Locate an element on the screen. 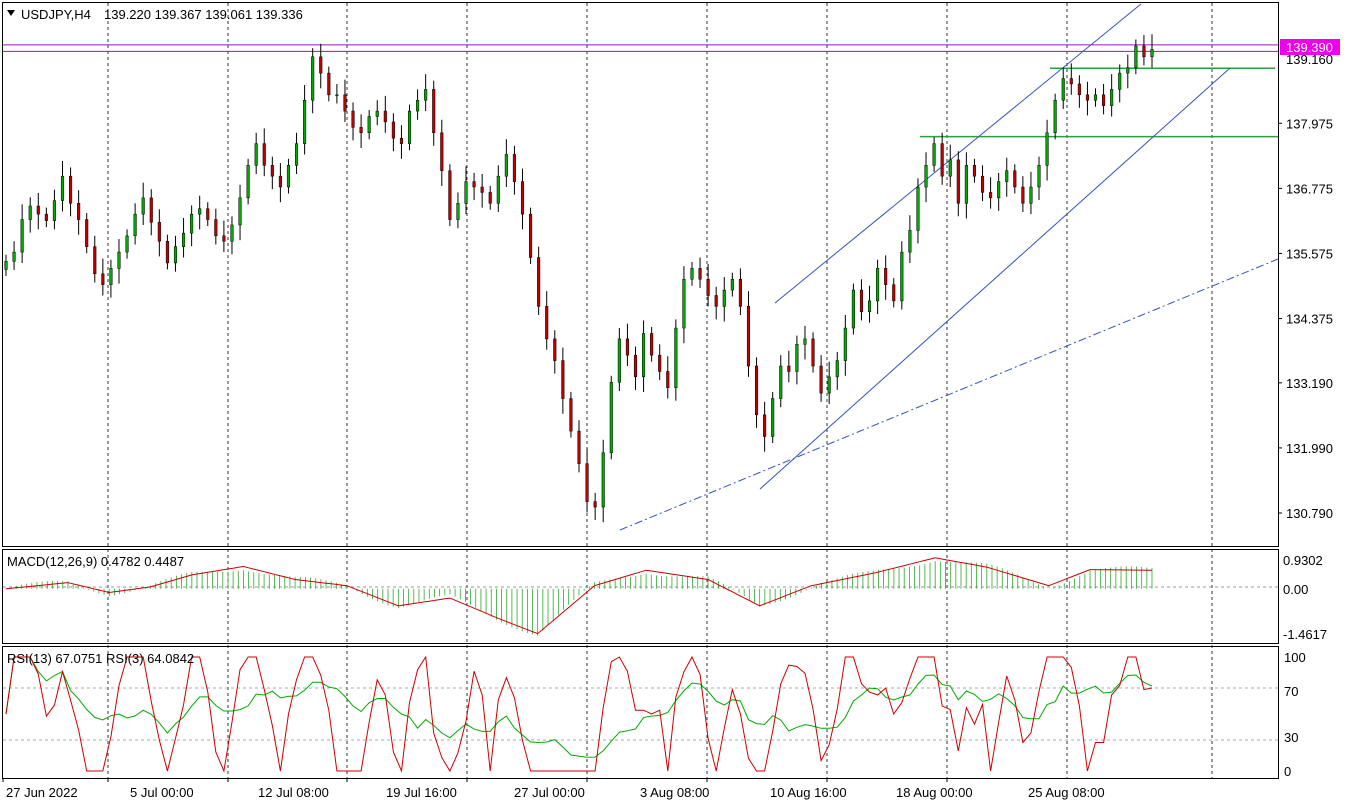 The image size is (1351, 807). rsi-13-line is located at coordinates (579, 707).